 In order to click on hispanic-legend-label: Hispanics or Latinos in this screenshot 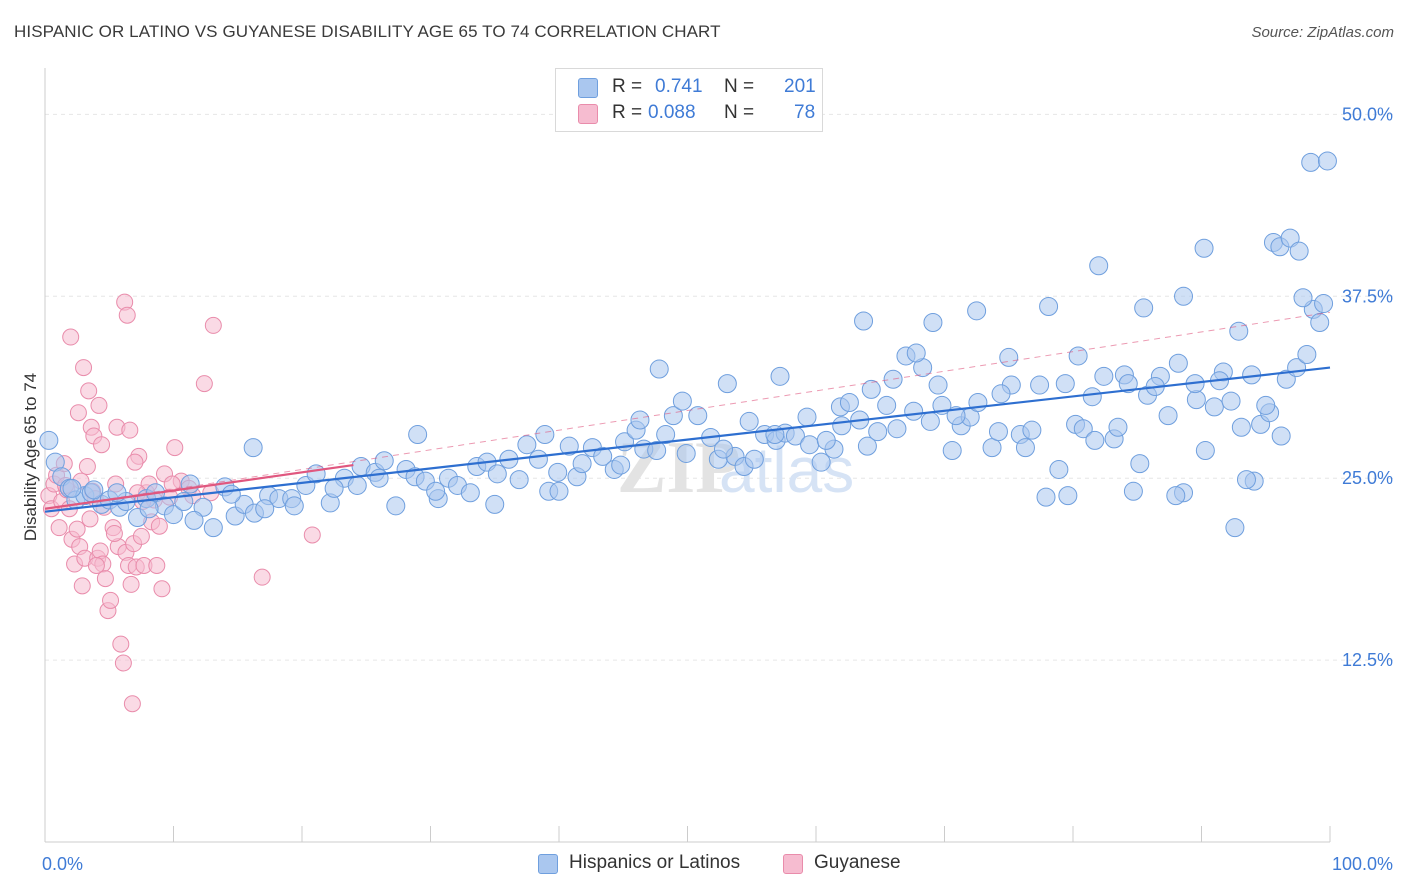, I will do `click(655, 862)`.